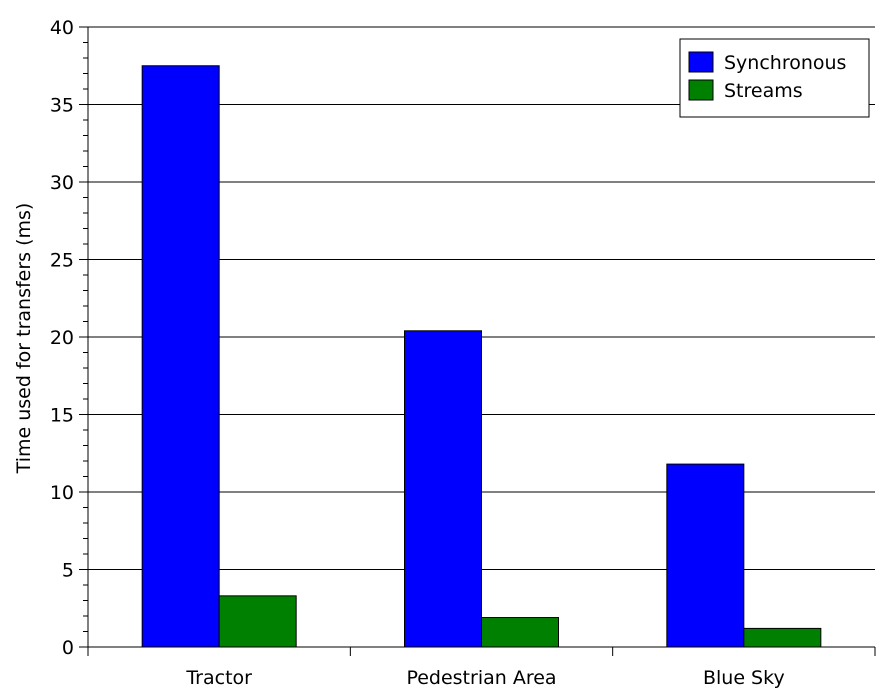 This screenshot has width=885, height=689. I want to click on legend-box, so click(774, 78).